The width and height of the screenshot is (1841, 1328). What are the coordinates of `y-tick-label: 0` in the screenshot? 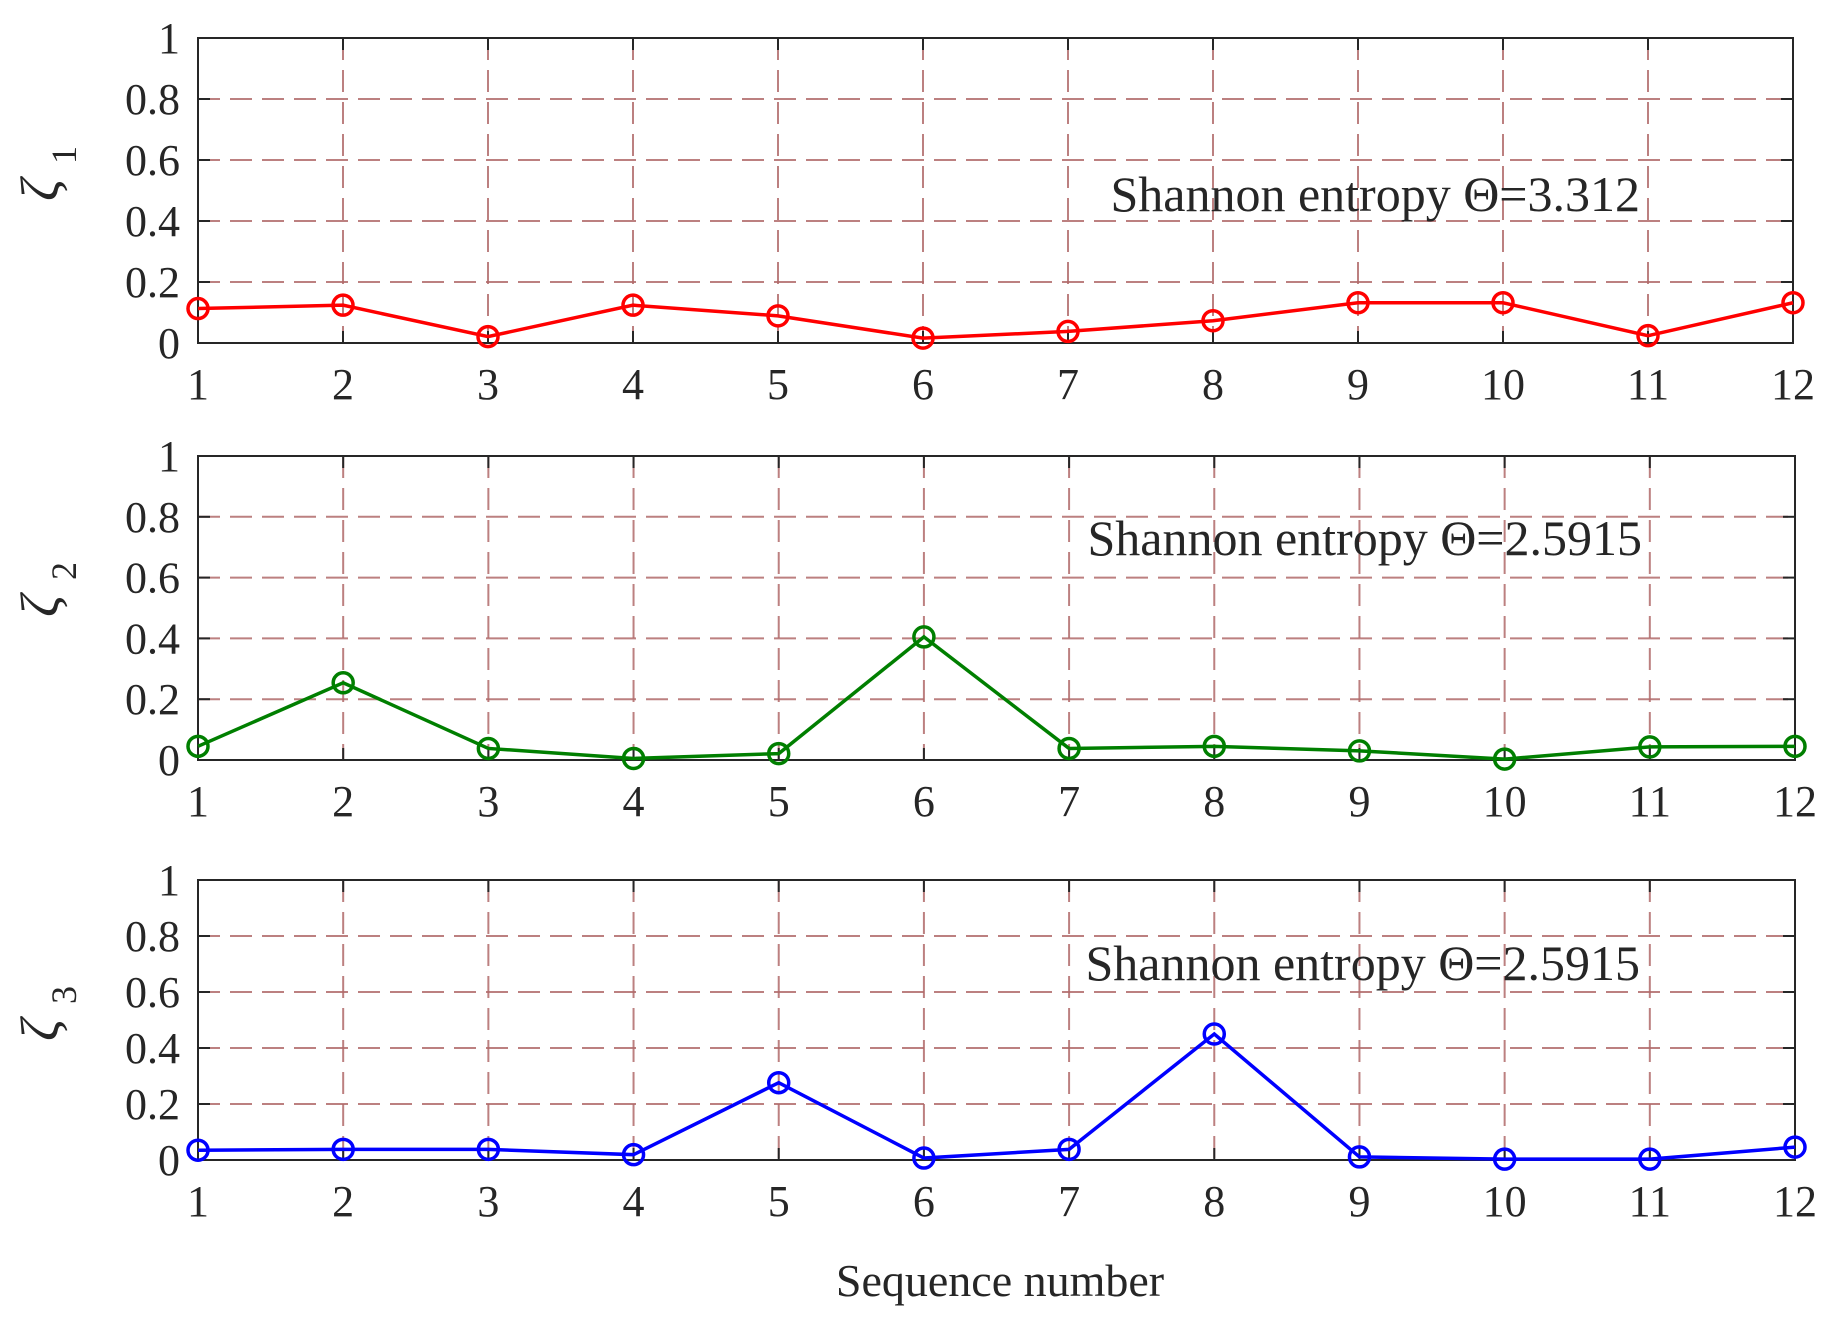 It's located at (169, 343).